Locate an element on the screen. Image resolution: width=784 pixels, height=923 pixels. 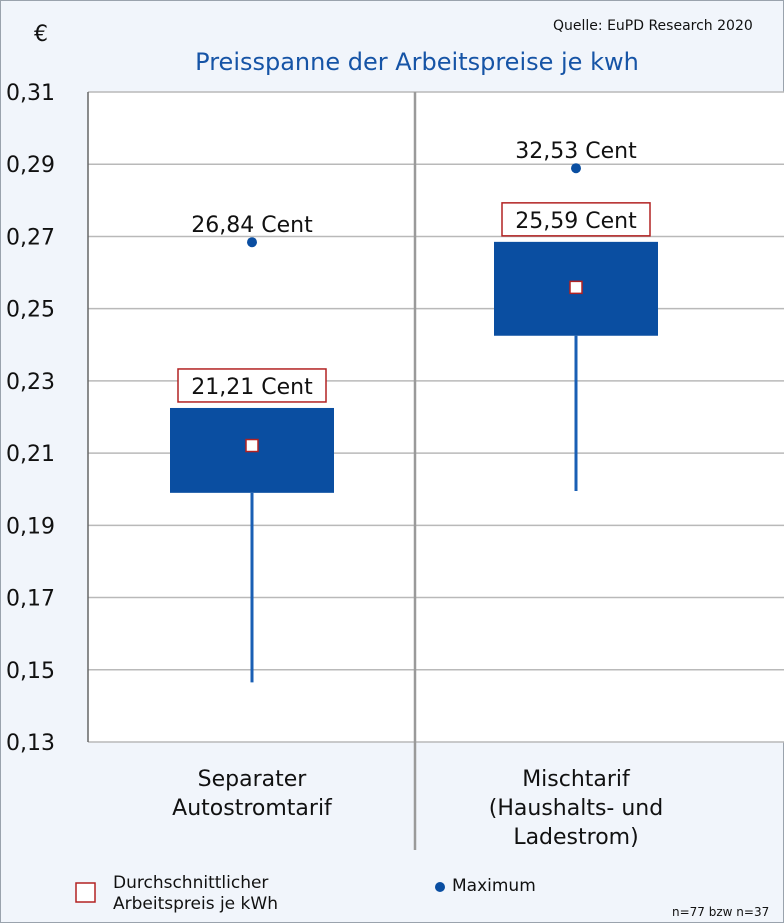
y-tick-label: 0,13 is located at coordinates (30, 743).